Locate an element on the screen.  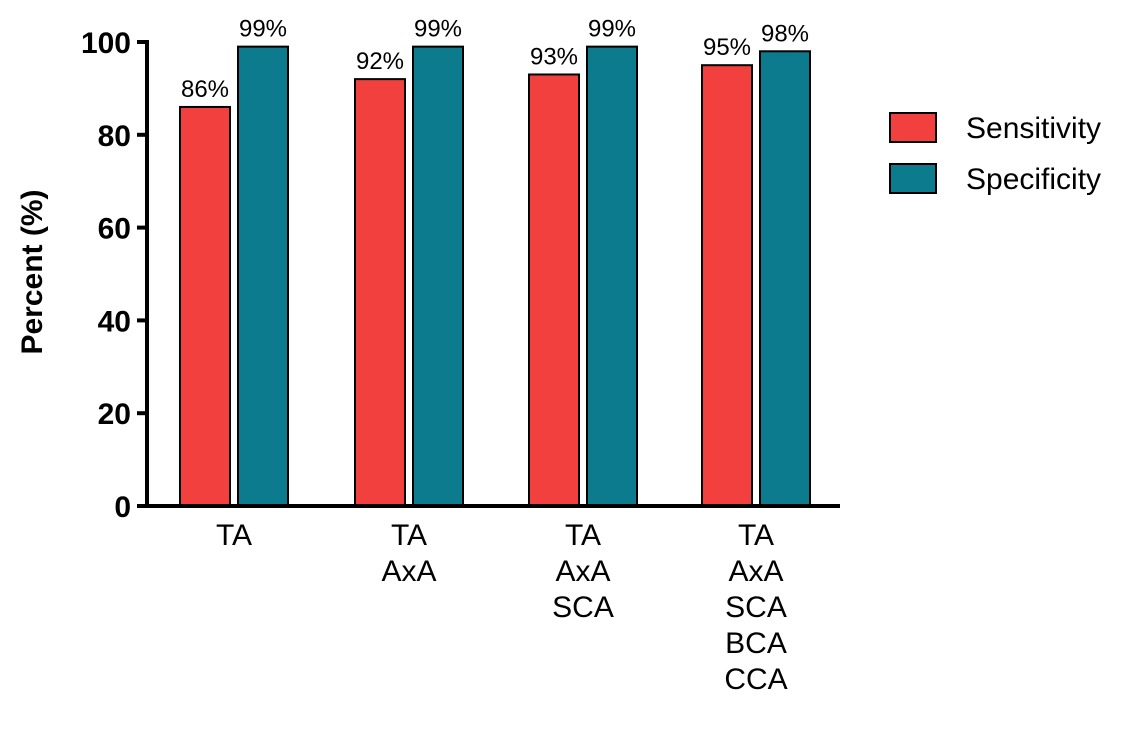
data-label-sensitivity-4: 95% is located at coordinates (727, 47).